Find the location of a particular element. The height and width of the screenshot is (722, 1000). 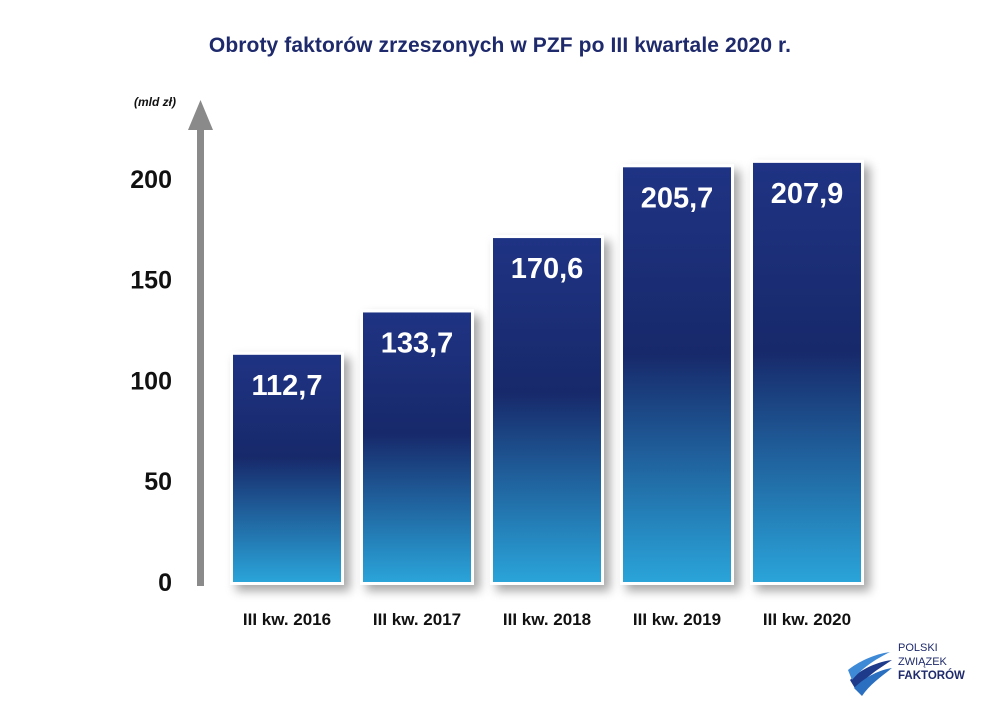

x-tick-label: III kw. 2020 is located at coordinates (807, 619).